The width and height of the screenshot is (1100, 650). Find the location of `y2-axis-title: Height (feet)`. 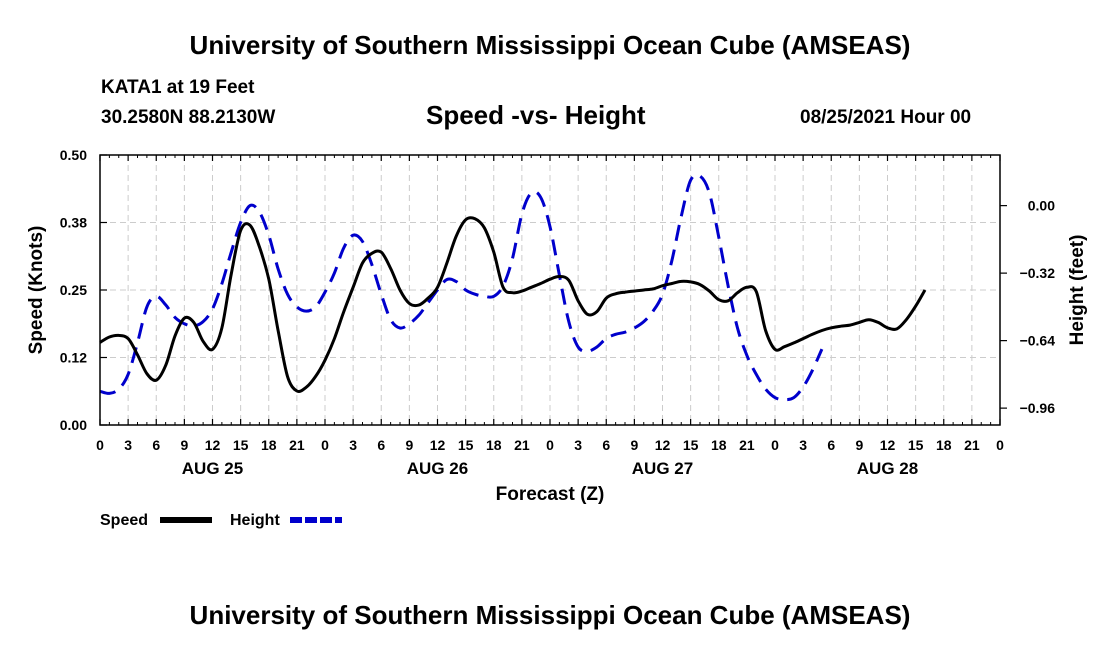

y2-axis-title: Height (feet) is located at coordinates (1077, 290).